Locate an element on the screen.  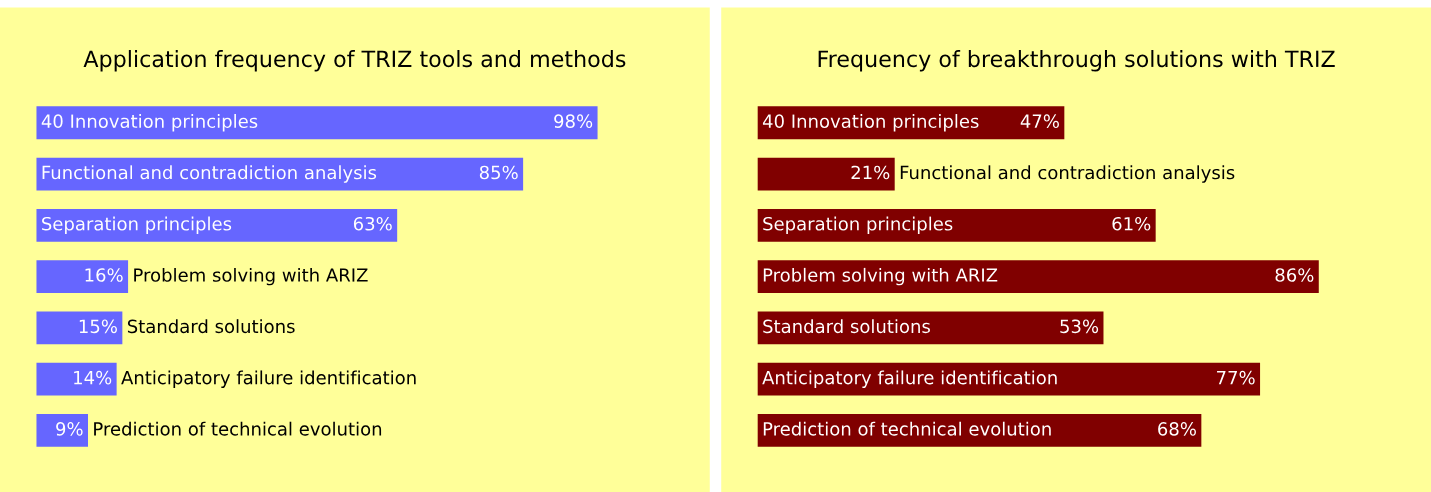
data-label: 21% is located at coordinates (870, 172).